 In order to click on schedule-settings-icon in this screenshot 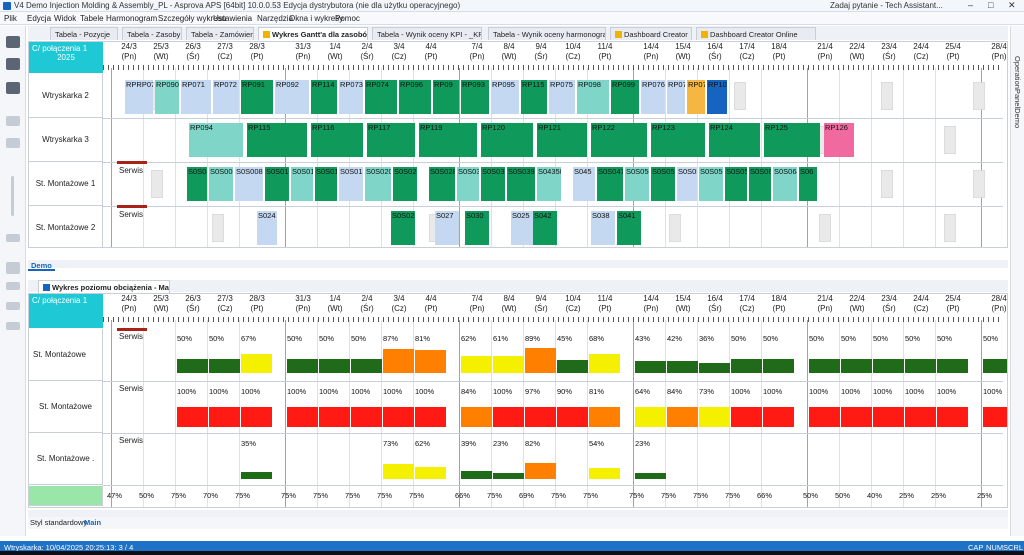, I will do `click(13, 64)`.